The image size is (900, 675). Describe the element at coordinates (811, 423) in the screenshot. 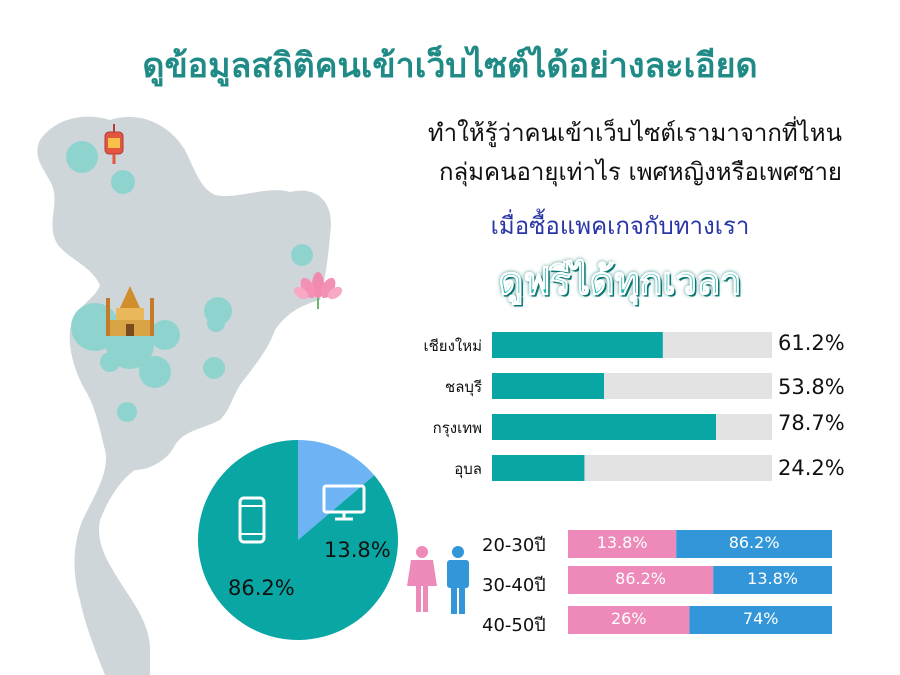

I see `region-value-label: 78.7%` at that location.